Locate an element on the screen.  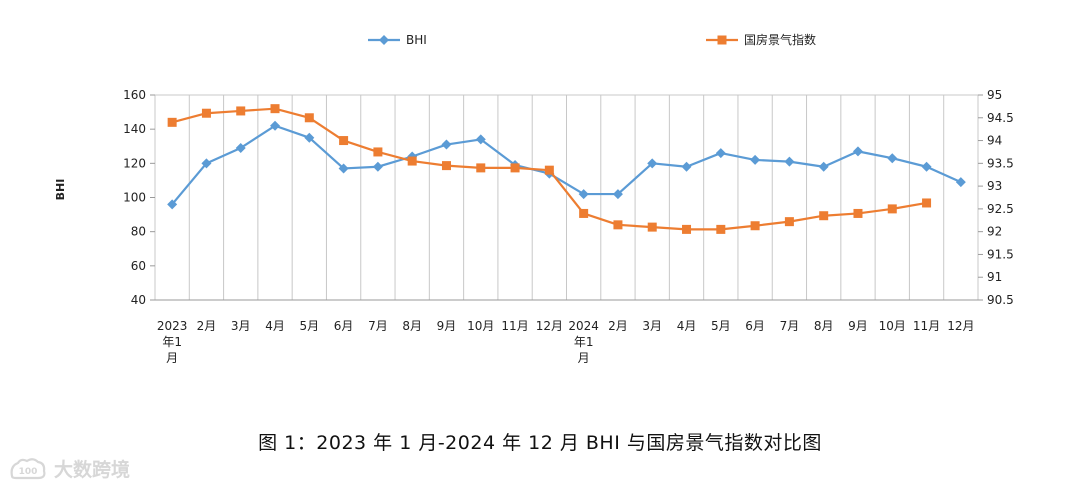
legend-marker-housing-index is located at coordinates (722, 40).